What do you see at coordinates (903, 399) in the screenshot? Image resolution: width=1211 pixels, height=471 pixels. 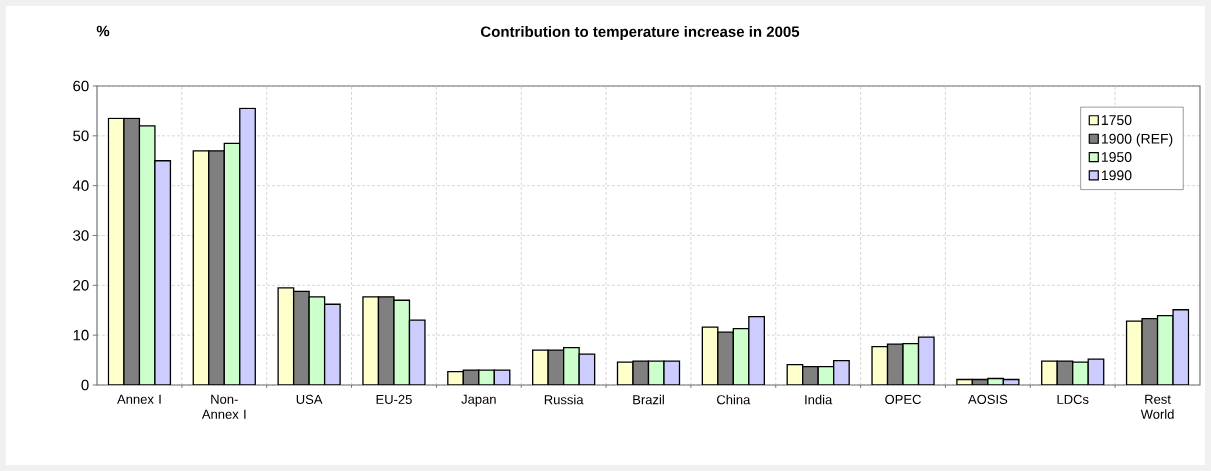 I see `x-tick-label: OPEC` at bounding box center [903, 399].